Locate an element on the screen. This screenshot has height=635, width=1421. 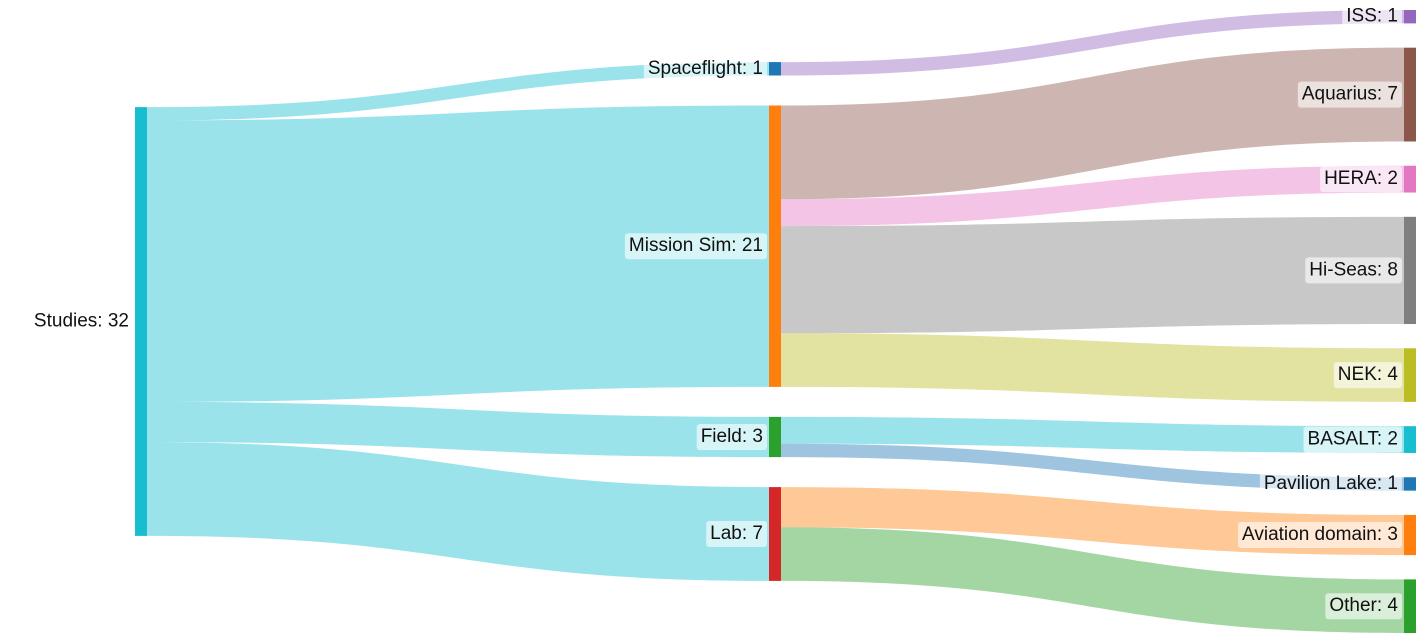
node-label: BASALT: 2 is located at coordinates (1353, 439).